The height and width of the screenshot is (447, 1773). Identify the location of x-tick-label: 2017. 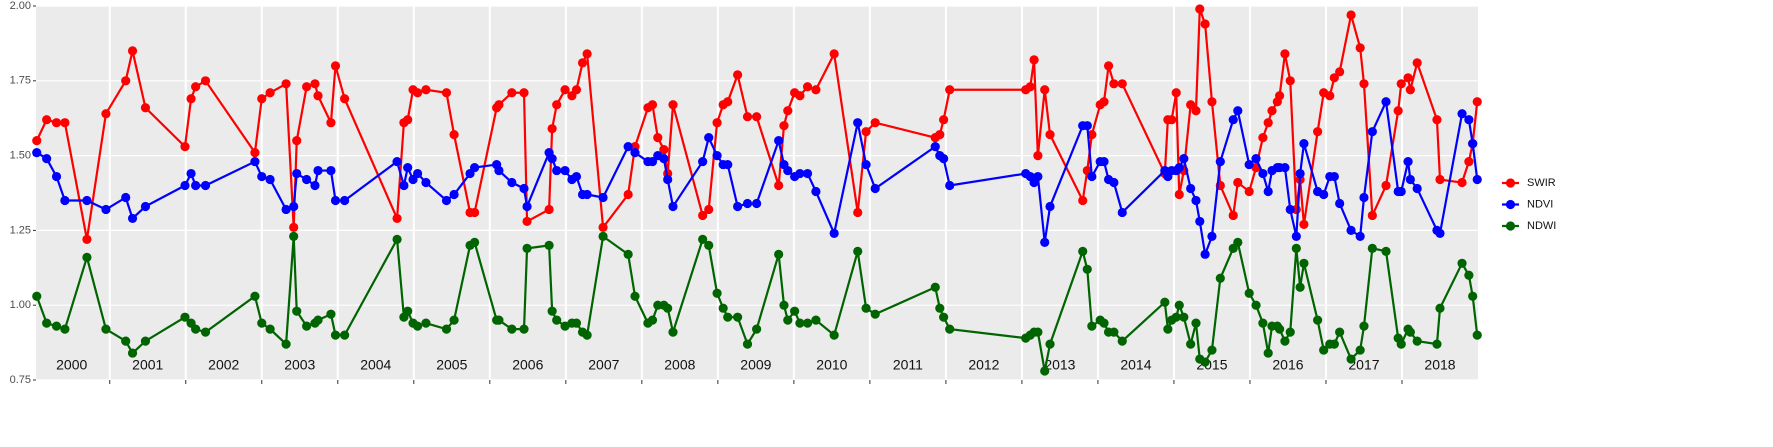
(1363, 365).